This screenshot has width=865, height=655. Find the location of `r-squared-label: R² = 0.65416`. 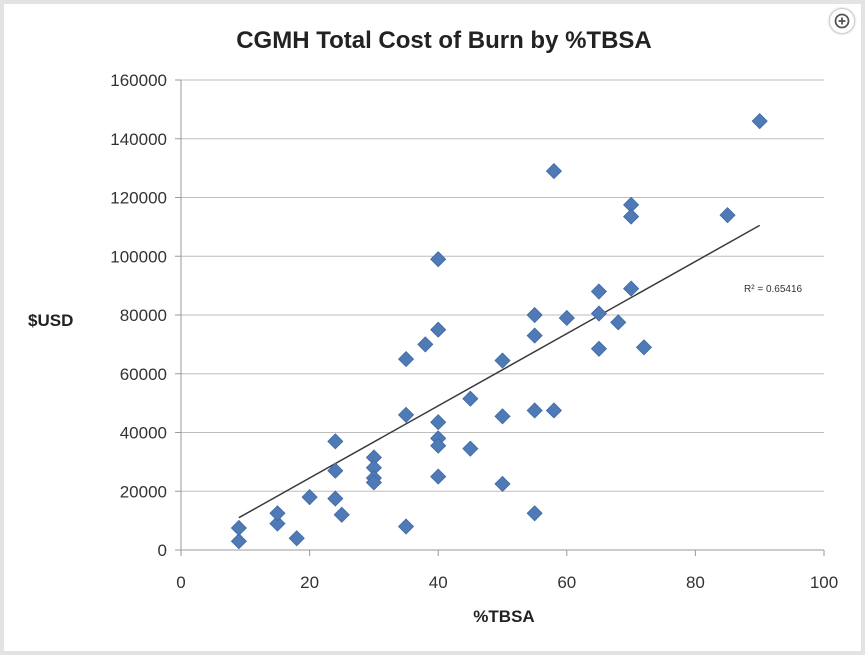

r-squared-label: R² = 0.65416 is located at coordinates (773, 289).